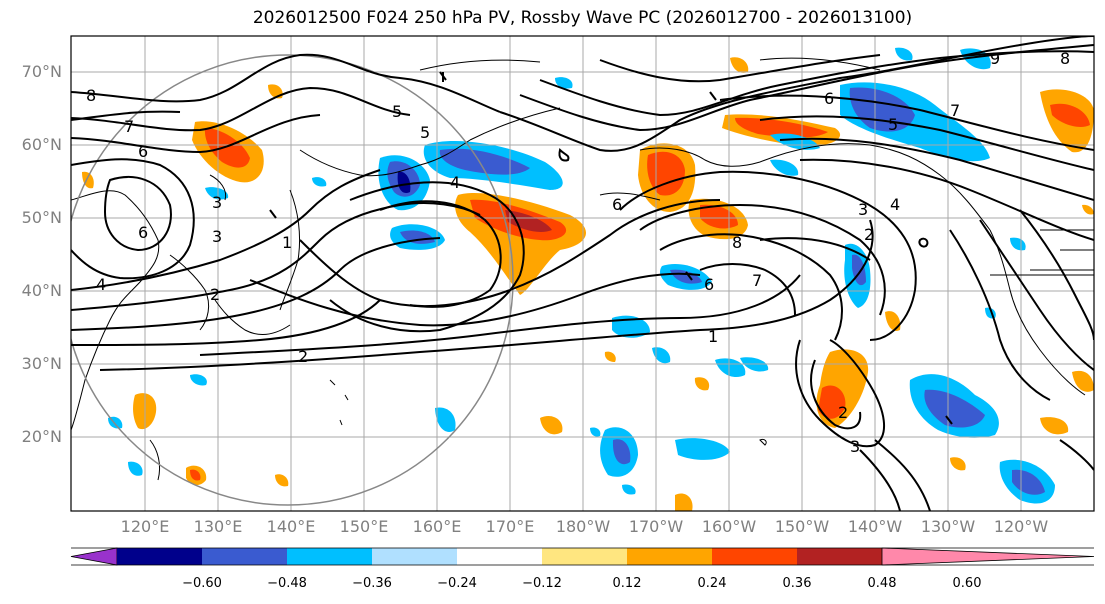  Describe the element at coordinates (656, 526) in the screenshot. I see `lon-label: 170°W` at that location.